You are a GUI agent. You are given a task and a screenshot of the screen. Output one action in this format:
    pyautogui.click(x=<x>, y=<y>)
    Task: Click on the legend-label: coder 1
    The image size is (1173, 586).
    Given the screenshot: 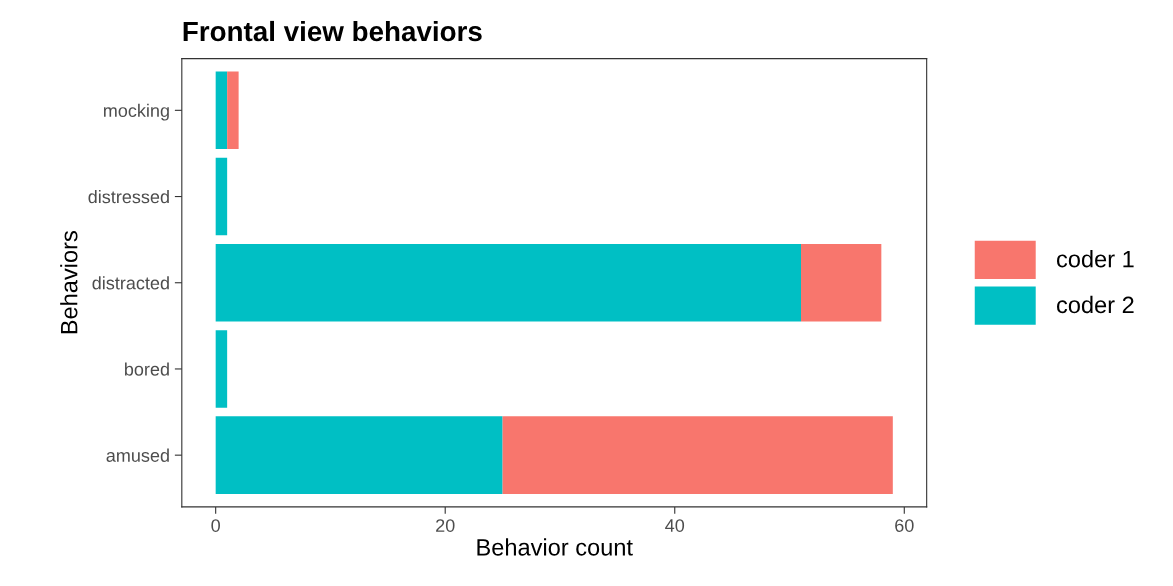 What is the action you would take?
    pyautogui.click(x=1095, y=259)
    